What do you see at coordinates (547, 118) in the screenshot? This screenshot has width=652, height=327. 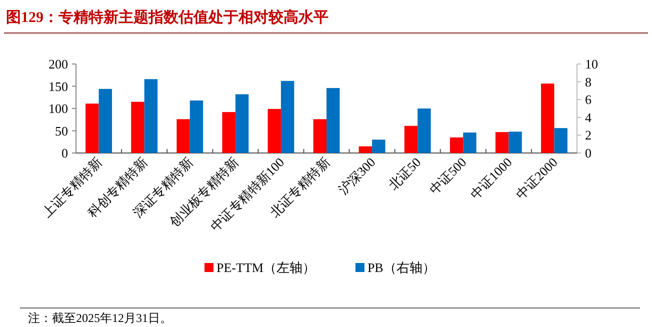 I see `bar` at bounding box center [547, 118].